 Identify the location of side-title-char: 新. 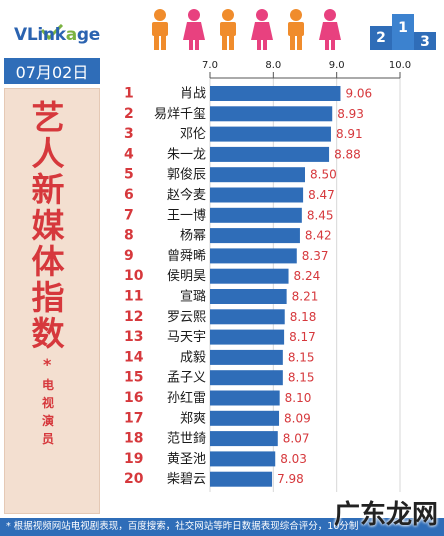
(48, 189).